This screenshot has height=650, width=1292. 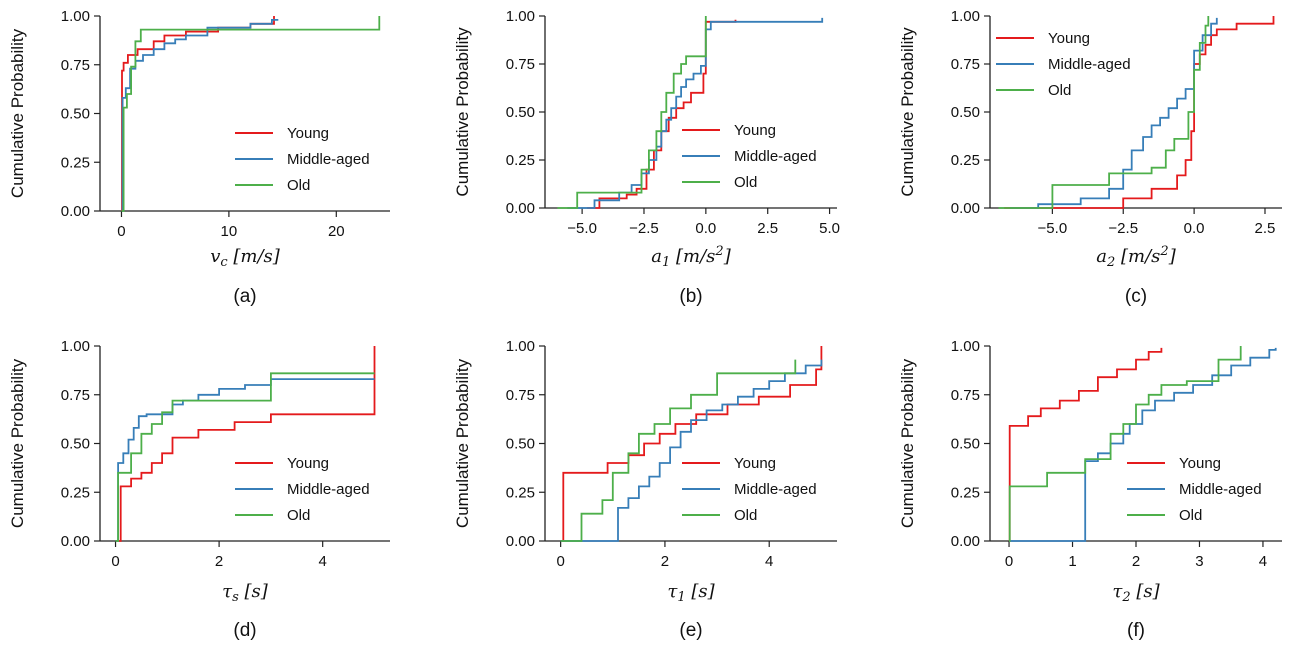 What do you see at coordinates (691, 257) in the screenshot?
I see `x-axis-label: a1 [m/s2]` at bounding box center [691, 257].